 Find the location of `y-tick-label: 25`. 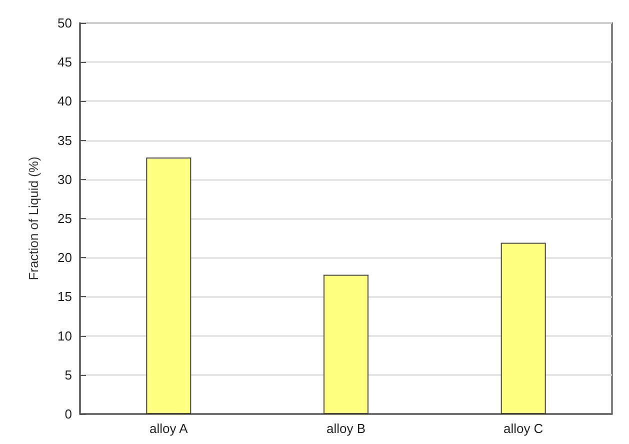

y-tick-label: 25 is located at coordinates (65, 218).